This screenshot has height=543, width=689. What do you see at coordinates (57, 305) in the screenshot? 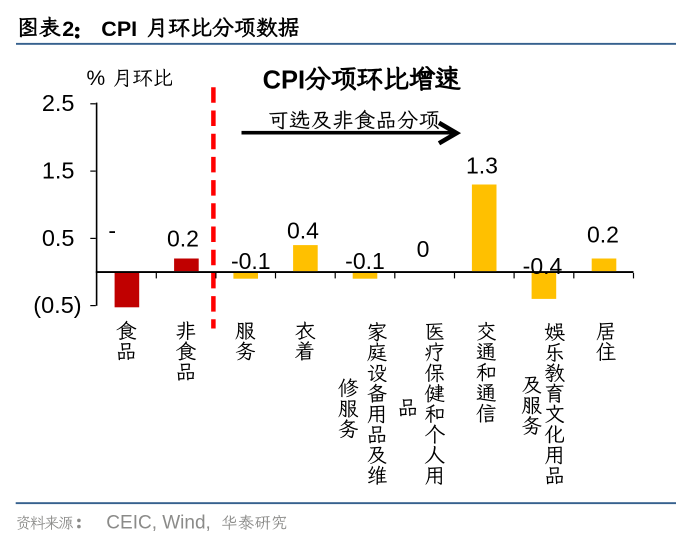
I see `svg-text: (0.5)` at bounding box center [57, 305].